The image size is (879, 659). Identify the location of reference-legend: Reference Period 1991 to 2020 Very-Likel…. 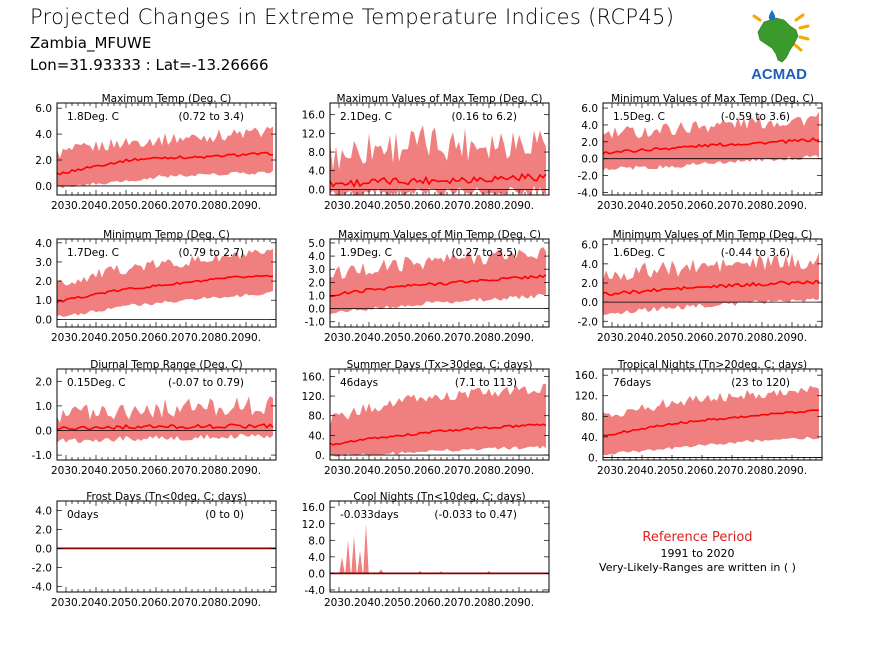
(697, 552).